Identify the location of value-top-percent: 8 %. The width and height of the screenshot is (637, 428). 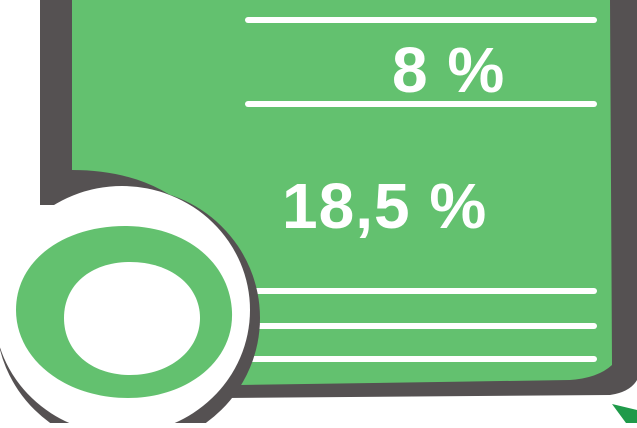
(449, 70).